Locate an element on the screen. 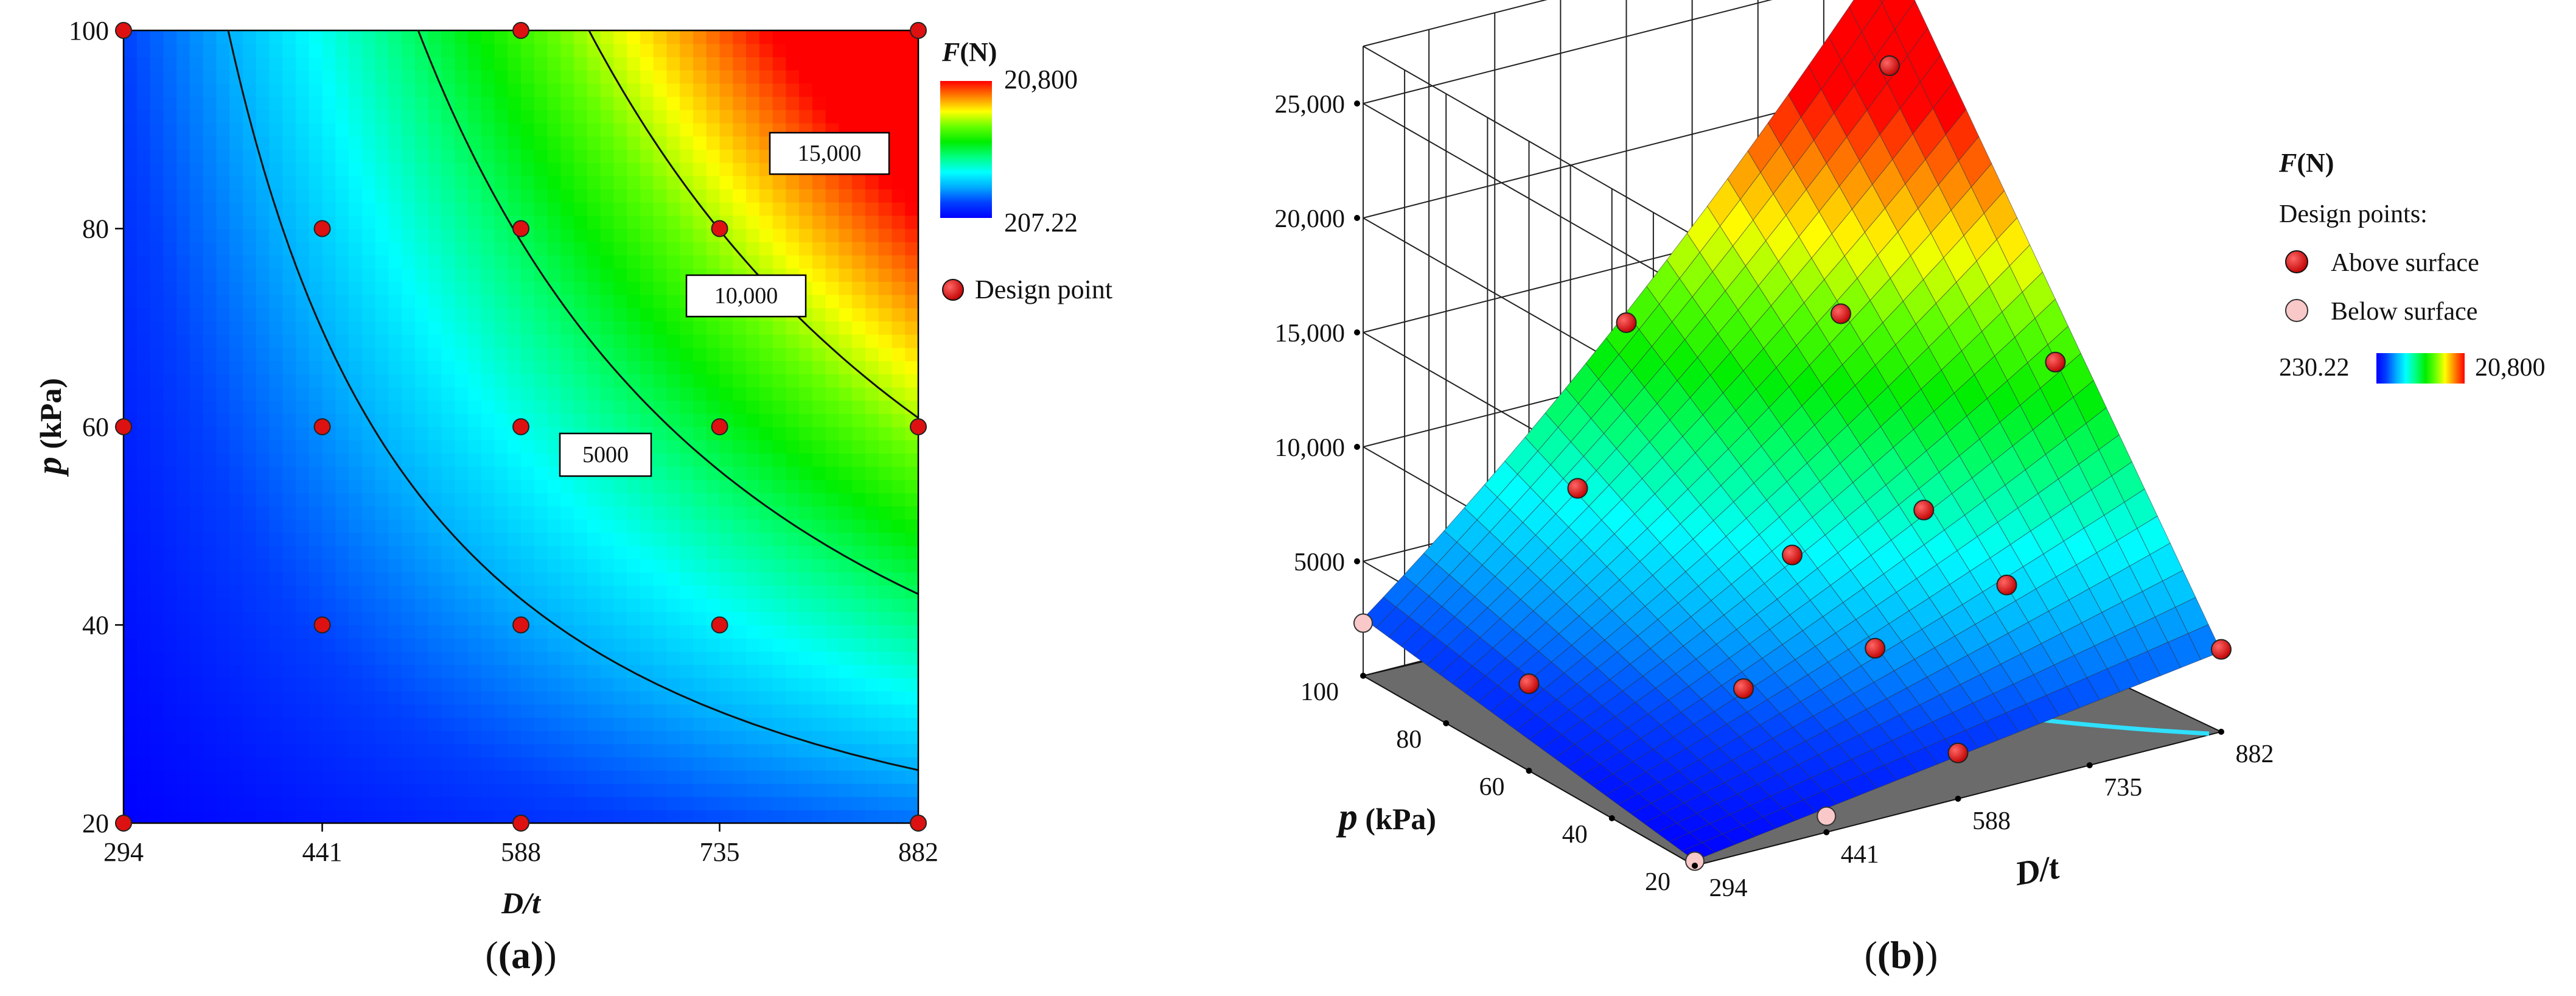  legend-below-label: Below surface is located at coordinates (2404, 312).